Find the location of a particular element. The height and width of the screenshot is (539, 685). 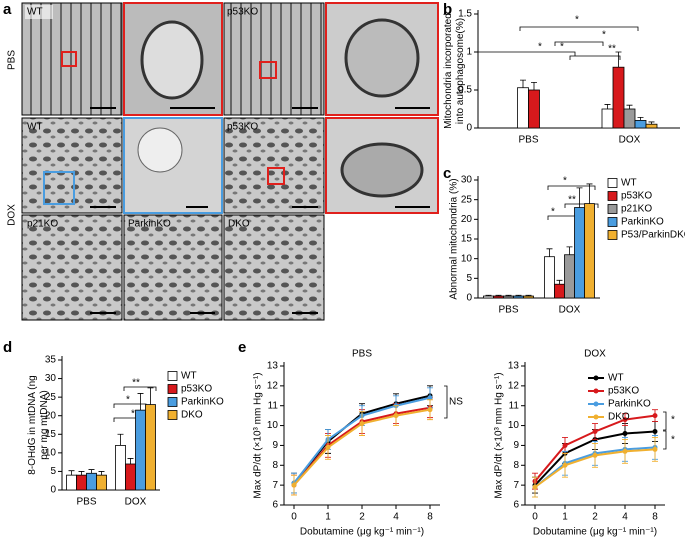

legend-label: p53KO is located at coordinates (636, 196).